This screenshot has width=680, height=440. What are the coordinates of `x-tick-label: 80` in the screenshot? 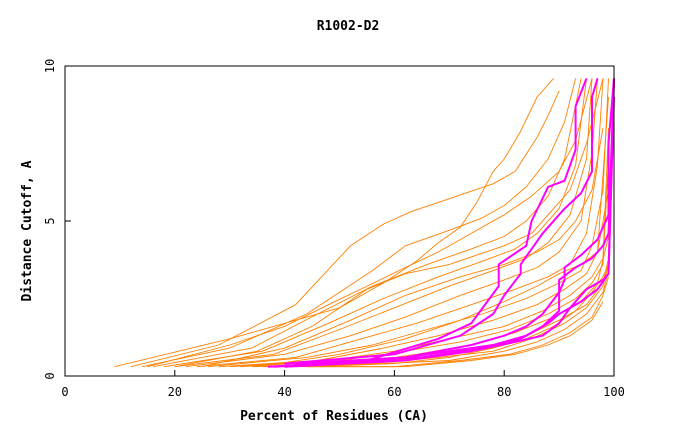 It's located at (504, 392).